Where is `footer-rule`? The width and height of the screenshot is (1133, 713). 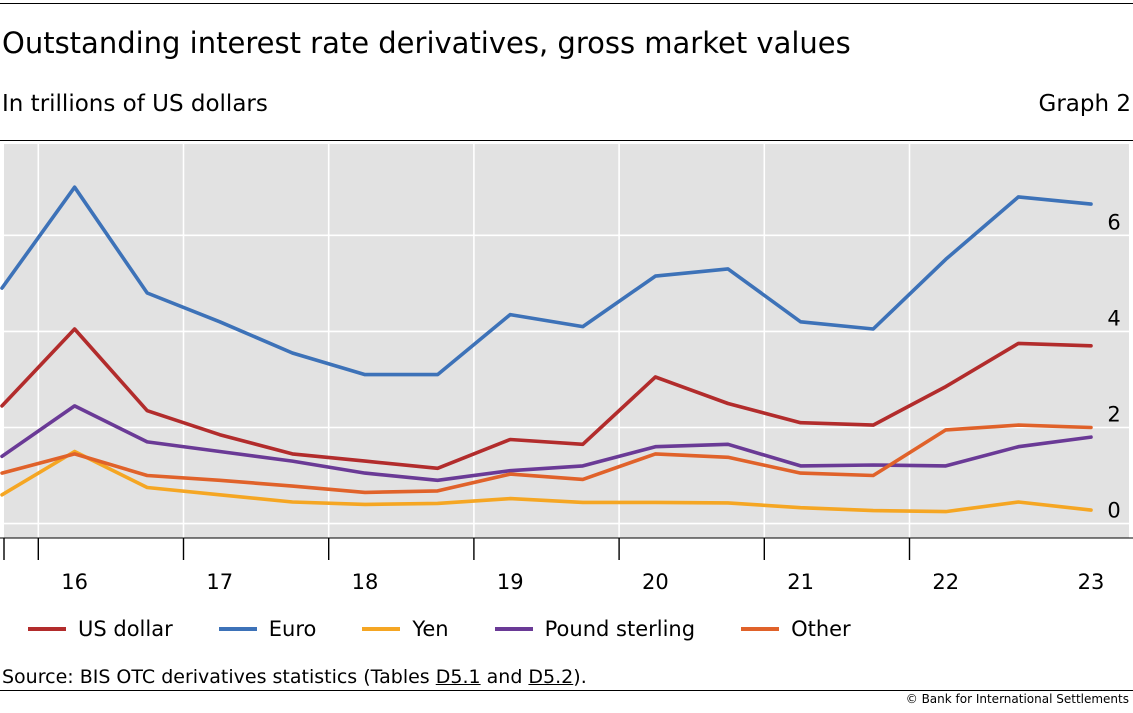
footer-rule is located at coordinates (566, 690).